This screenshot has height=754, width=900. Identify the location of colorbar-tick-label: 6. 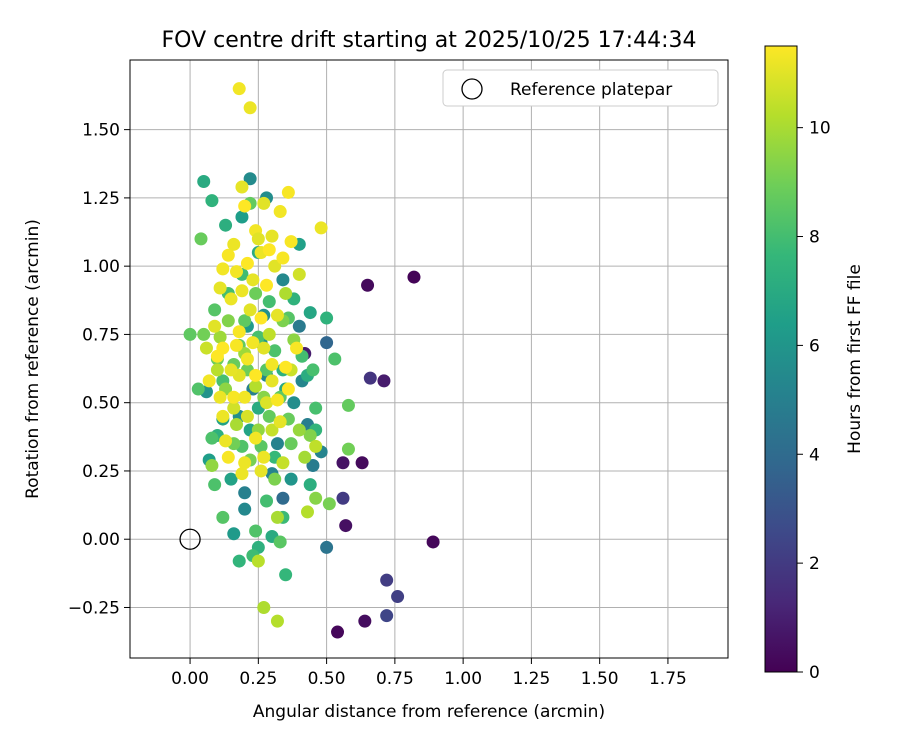
(814, 346).